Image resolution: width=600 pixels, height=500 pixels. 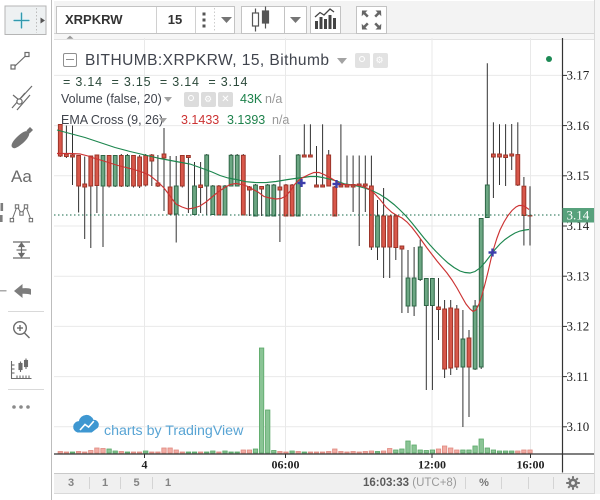 I want to click on svg-text: Aa, so click(x=21, y=176).